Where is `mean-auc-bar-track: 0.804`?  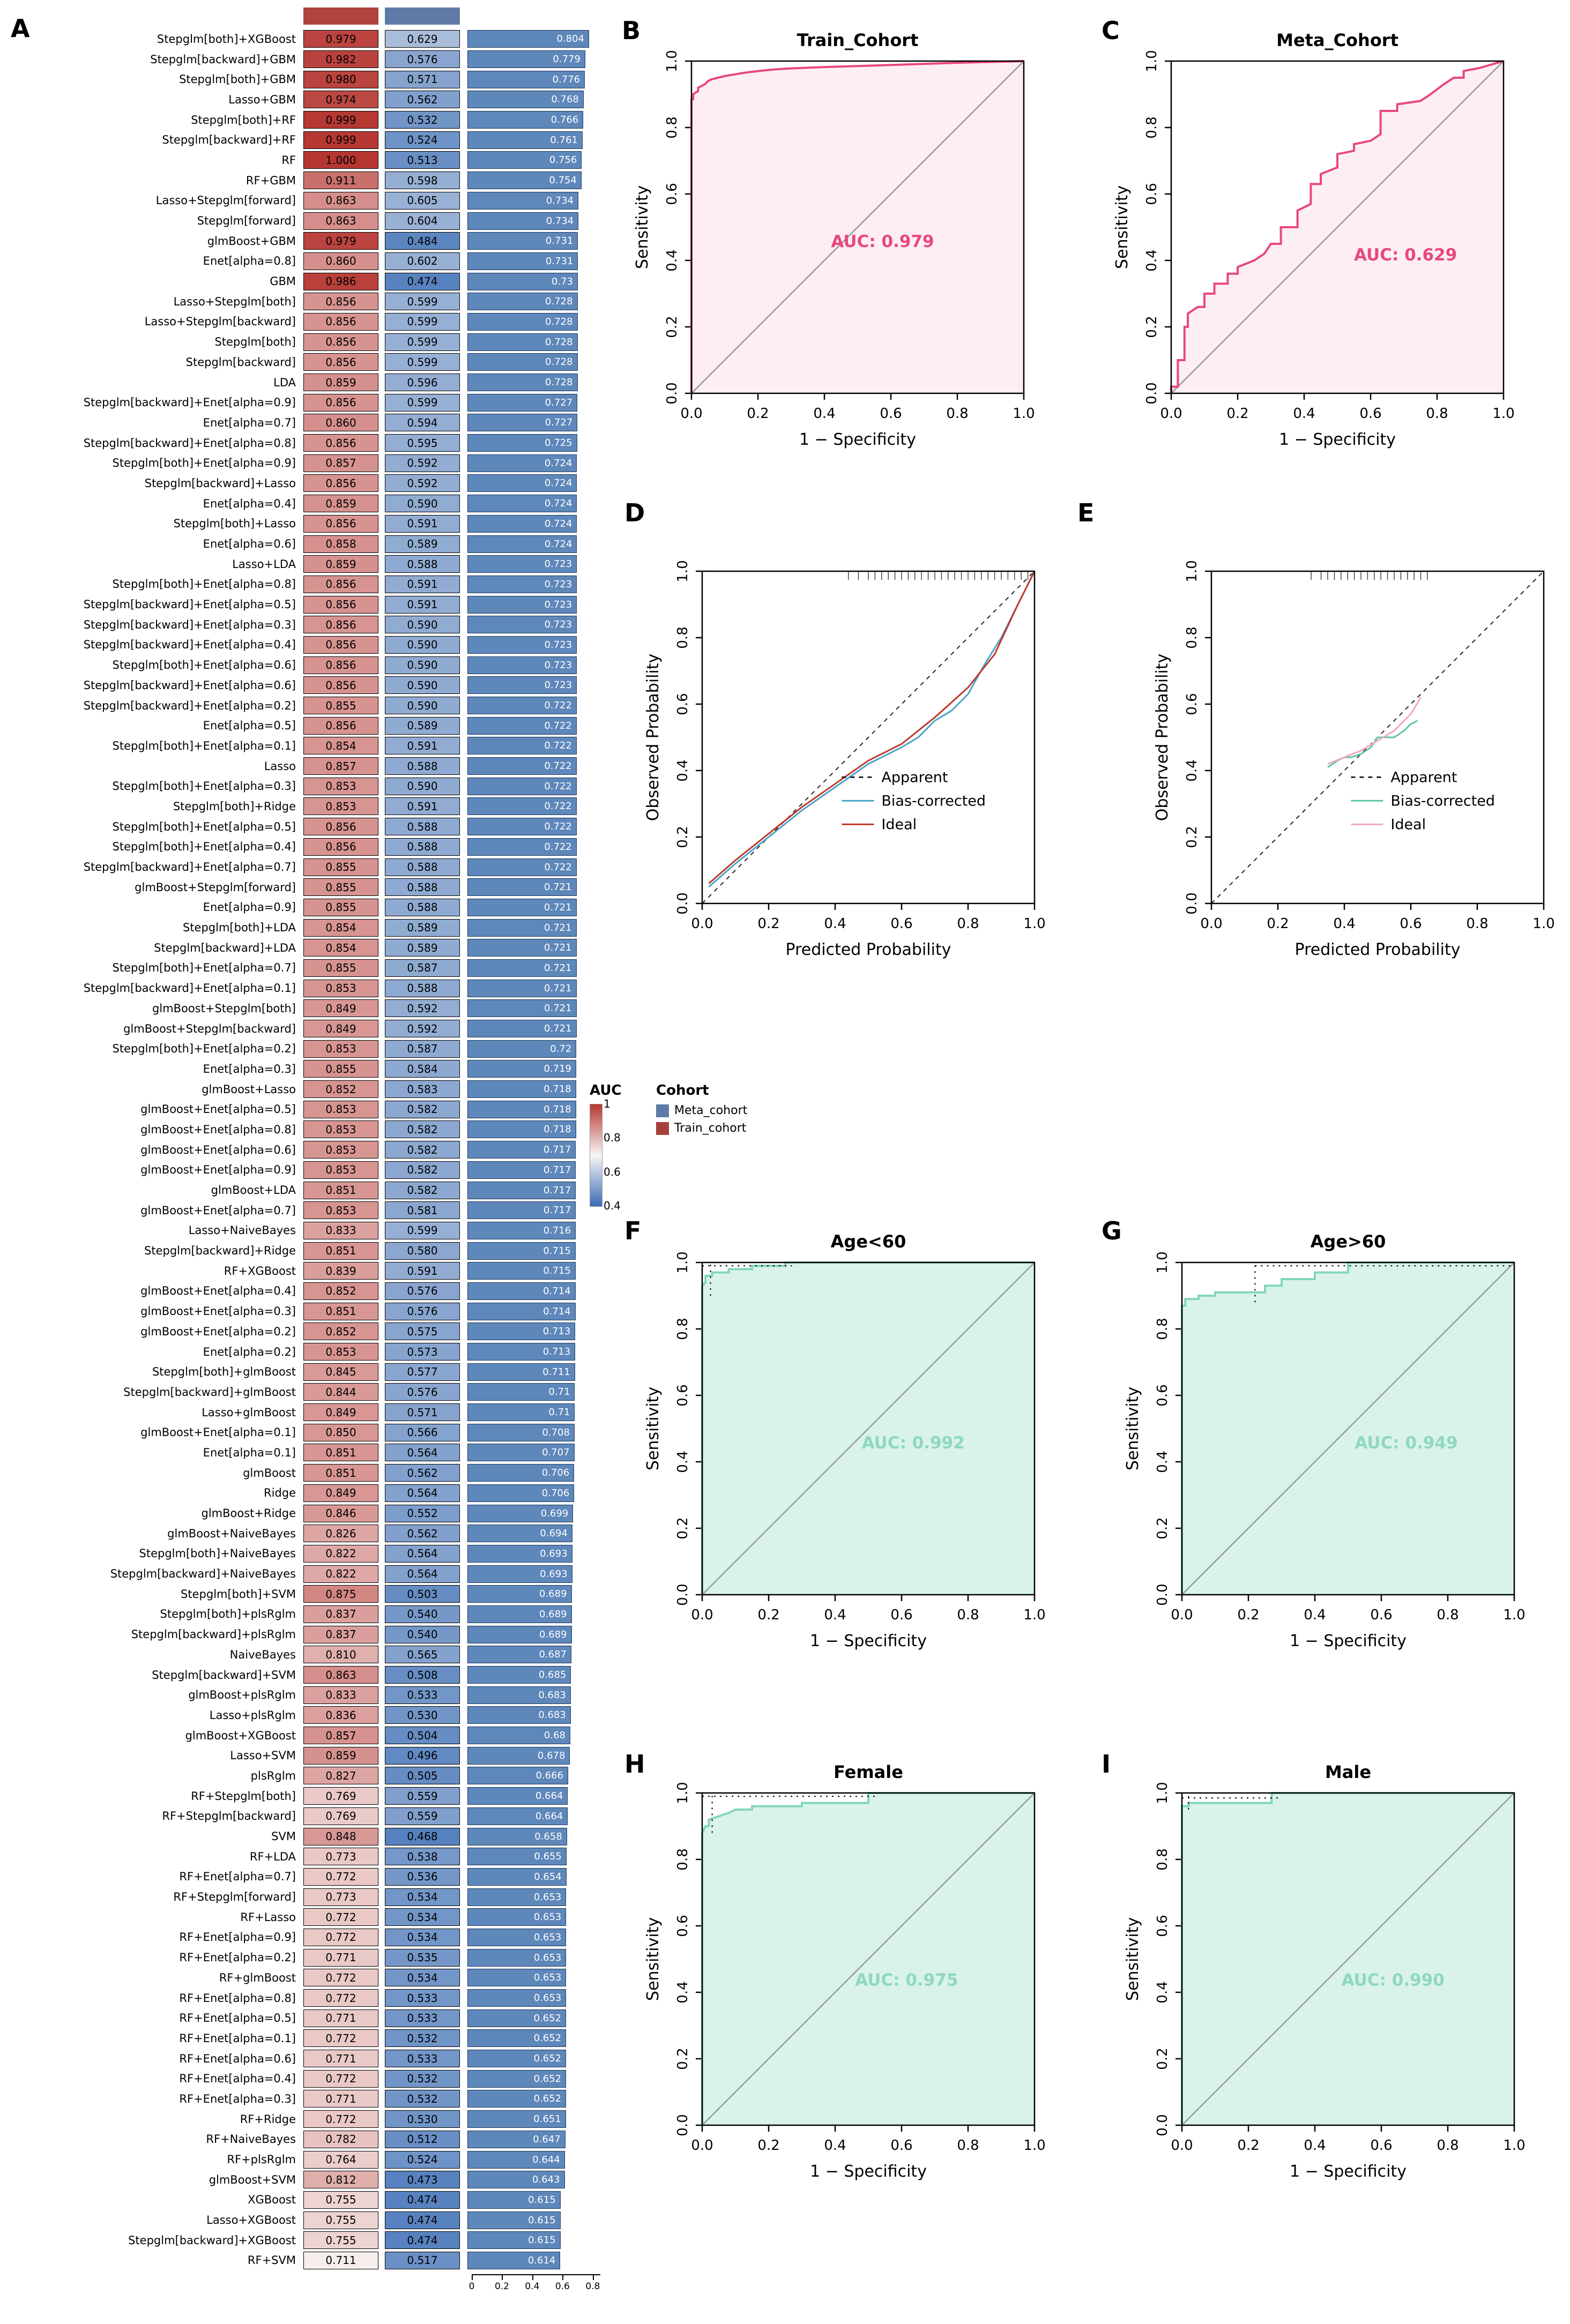
mean-auc-bar-track: 0.804 is located at coordinates (531, 39).